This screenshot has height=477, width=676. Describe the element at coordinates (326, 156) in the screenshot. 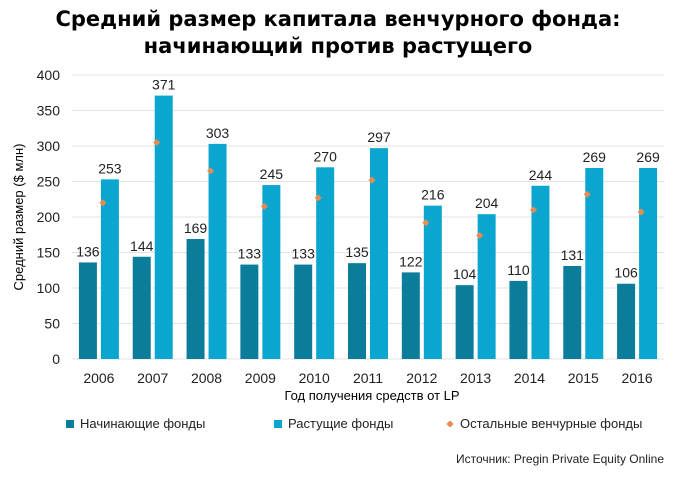

I see `data-label-growing: 270` at that location.